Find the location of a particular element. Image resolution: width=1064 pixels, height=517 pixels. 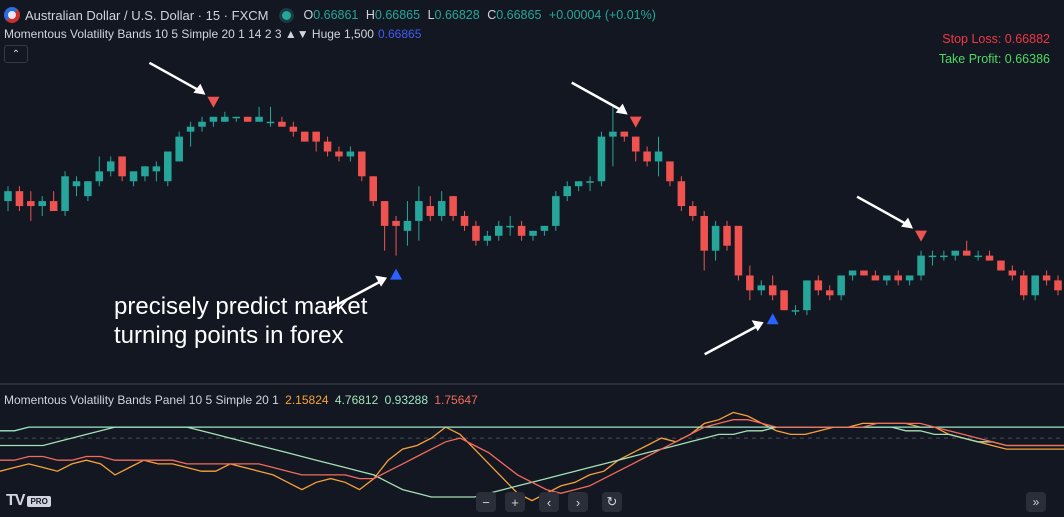

pane-divider is located at coordinates (532, 384).